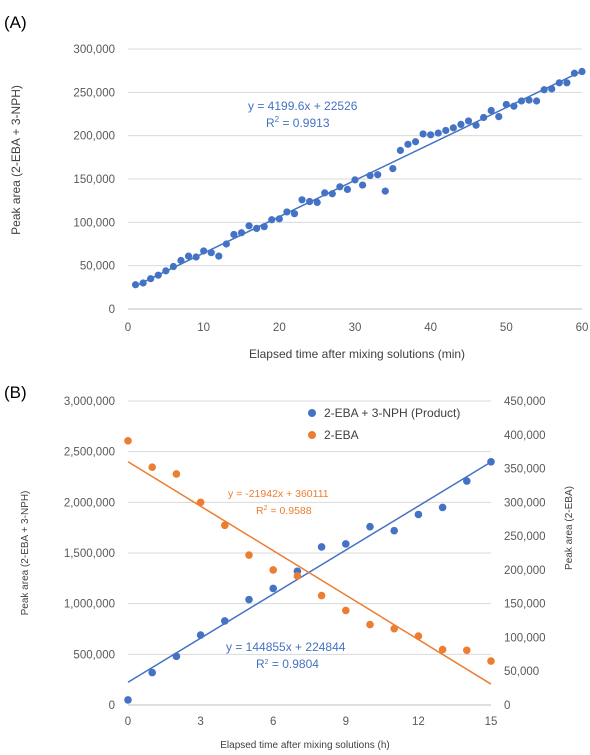 The image size is (590, 755). I want to click on panel-b-y2-tick-label: 200,000, so click(525, 571).